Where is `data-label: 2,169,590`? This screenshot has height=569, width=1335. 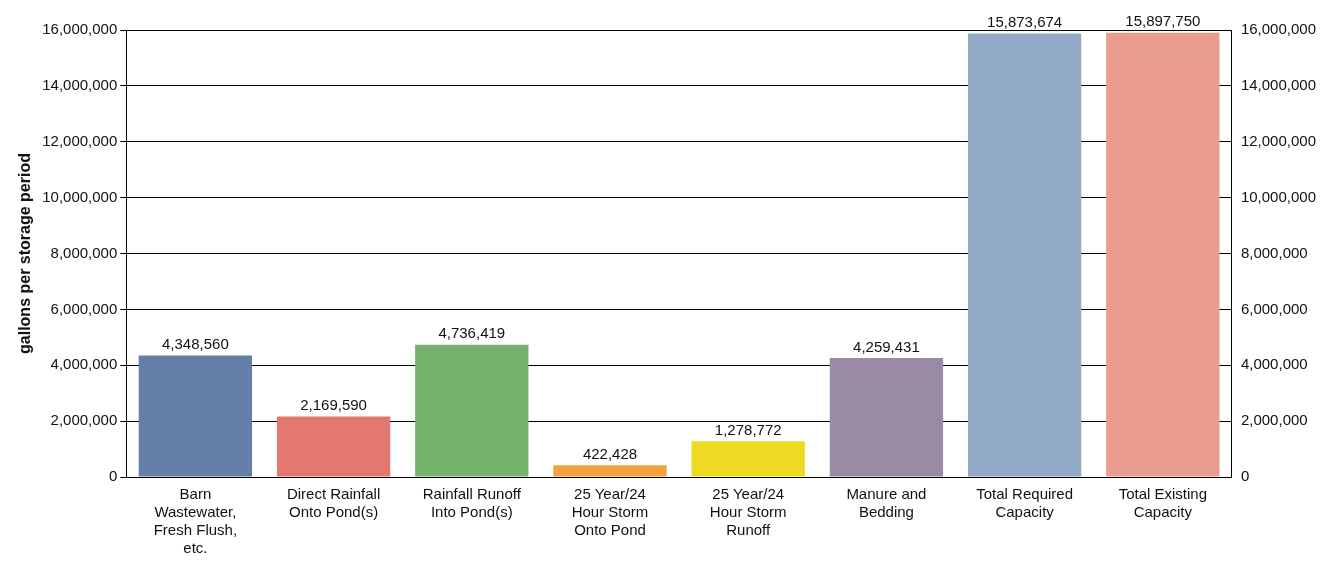
data-label: 2,169,590 is located at coordinates (333, 405).